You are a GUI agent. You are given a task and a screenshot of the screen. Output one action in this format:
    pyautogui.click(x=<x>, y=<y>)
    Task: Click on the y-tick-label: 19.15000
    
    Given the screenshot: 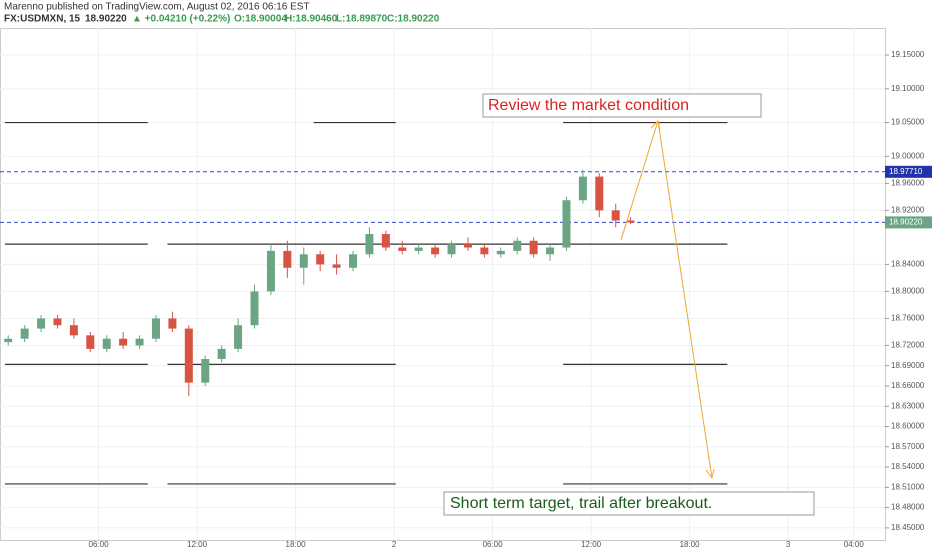 What is the action you would take?
    pyautogui.click(x=908, y=54)
    